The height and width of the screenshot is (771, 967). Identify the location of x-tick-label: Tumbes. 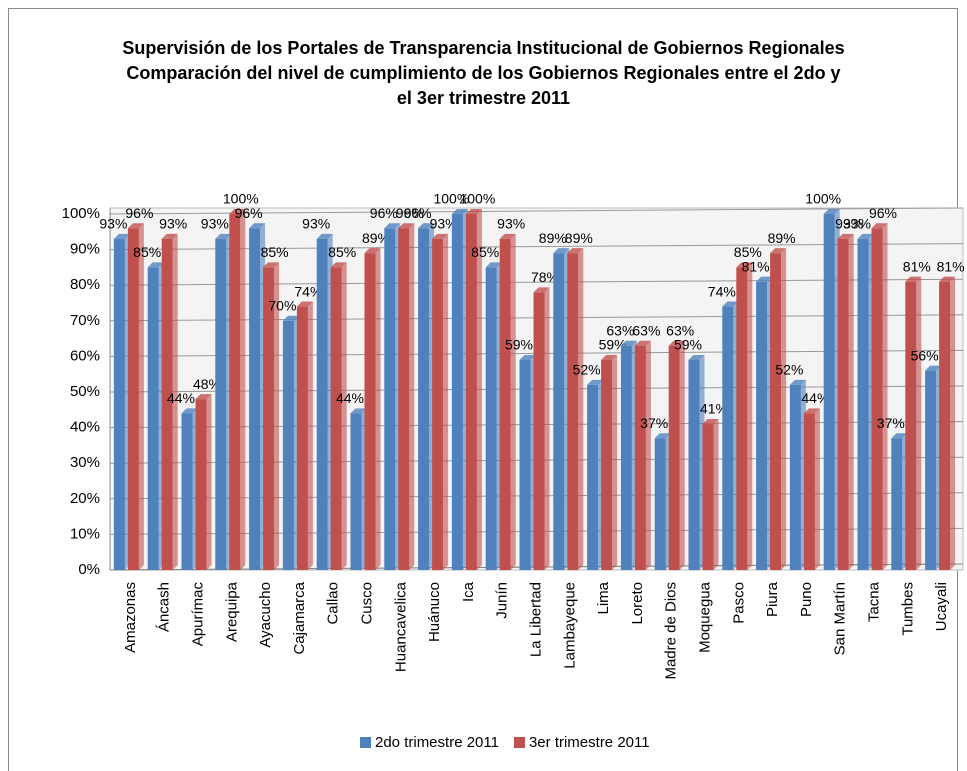
(907, 609).